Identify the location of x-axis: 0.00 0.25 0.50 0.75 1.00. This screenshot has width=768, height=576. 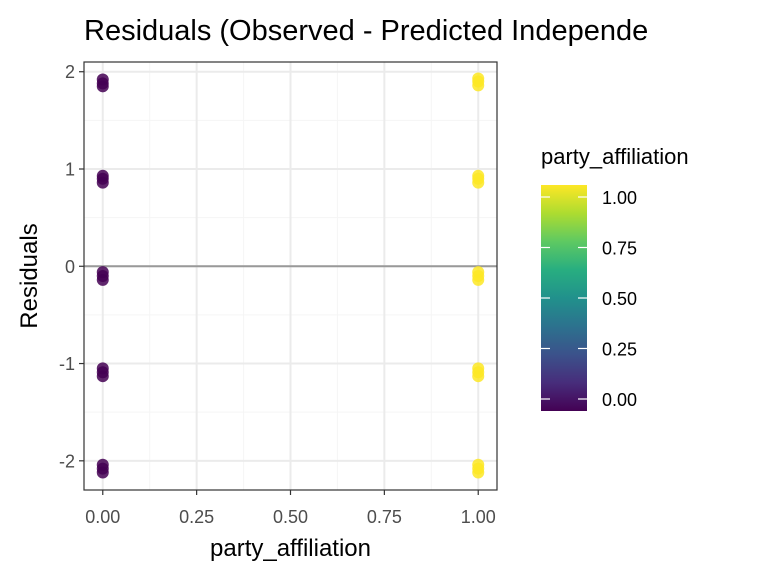
(290, 508).